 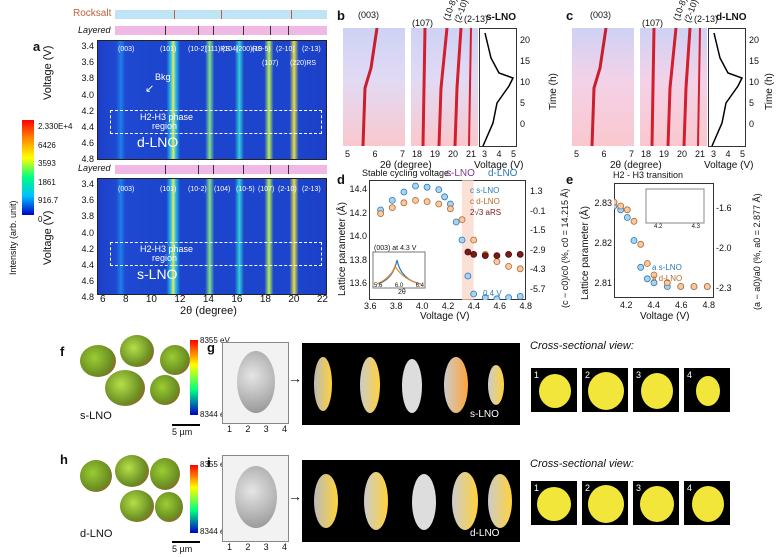 I want to click on panel-label-h: h, so click(x=64, y=459).